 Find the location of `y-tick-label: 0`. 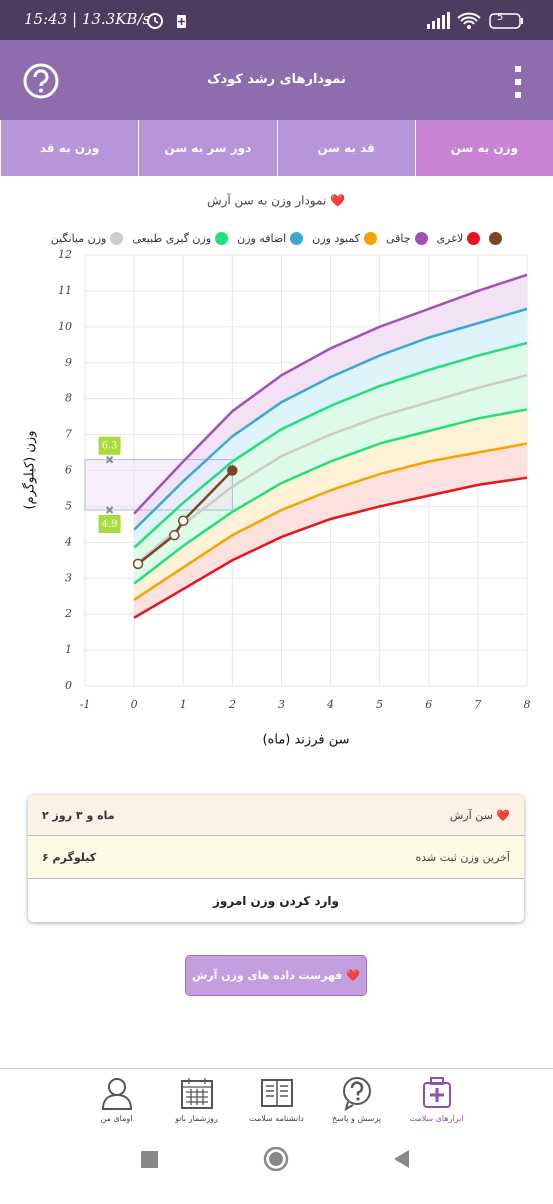

y-tick-label: 0 is located at coordinates (68, 685).